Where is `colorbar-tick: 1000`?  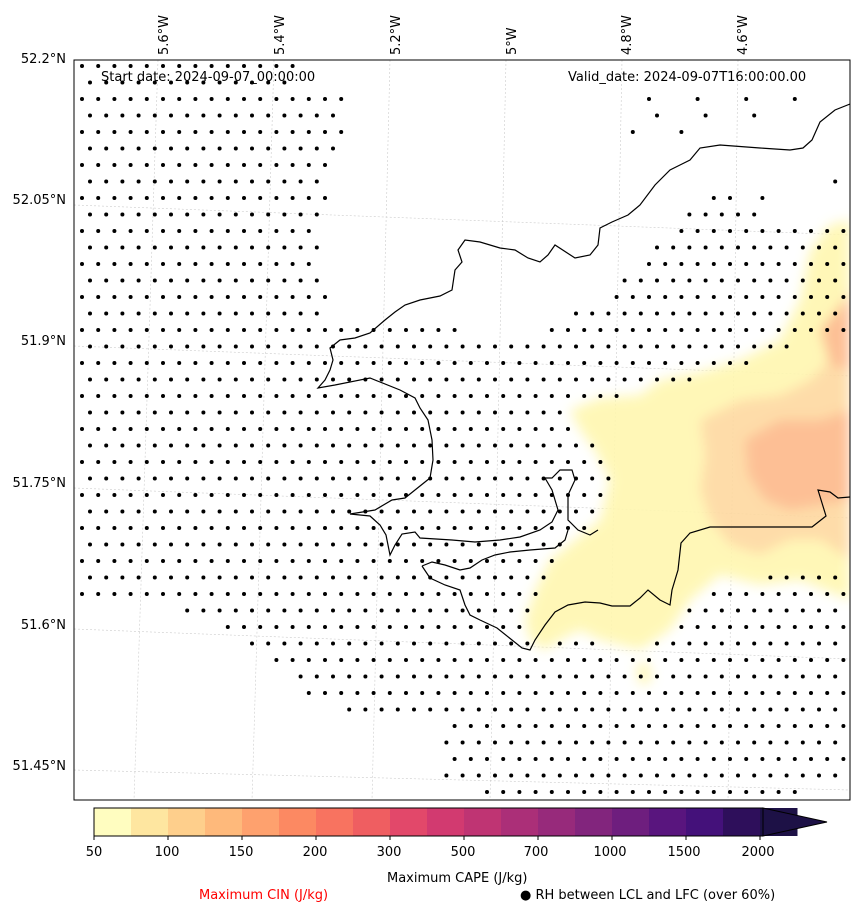 colorbar-tick: 1000 is located at coordinates (610, 852).